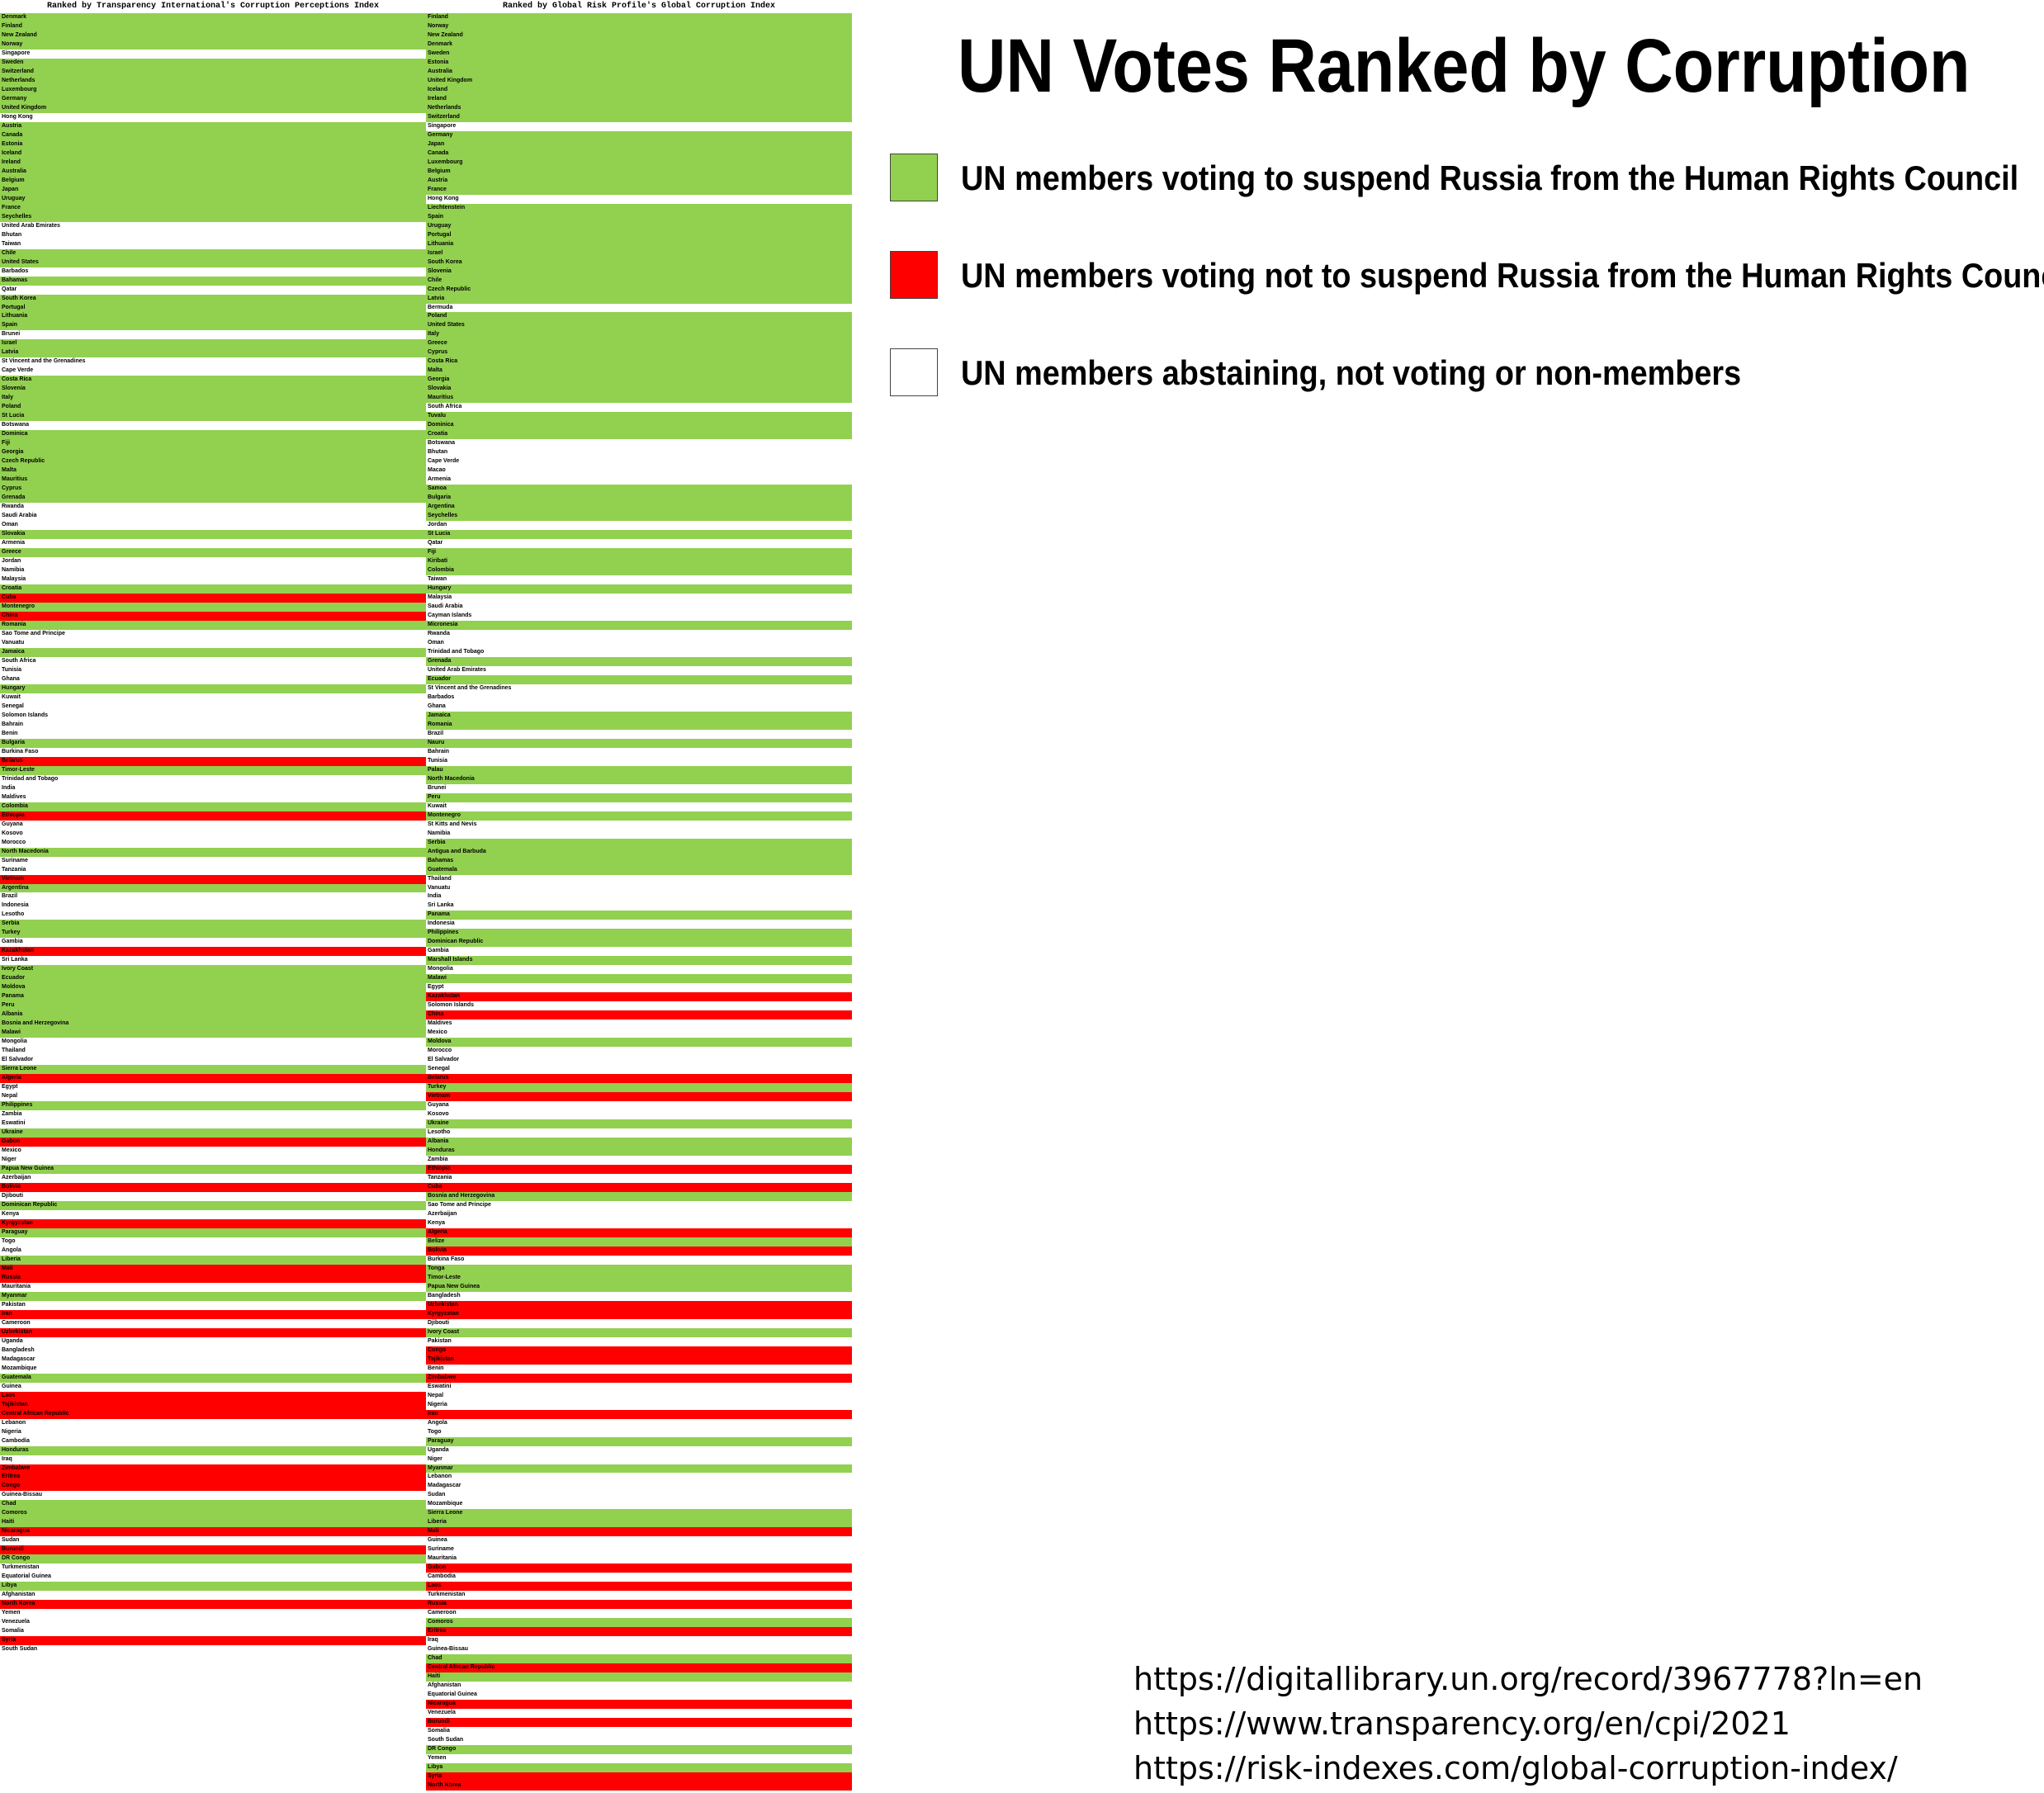 Image resolution: width=2044 pixels, height=1793 pixels. I want to click on country-row: Ireland, so click(213, 163).